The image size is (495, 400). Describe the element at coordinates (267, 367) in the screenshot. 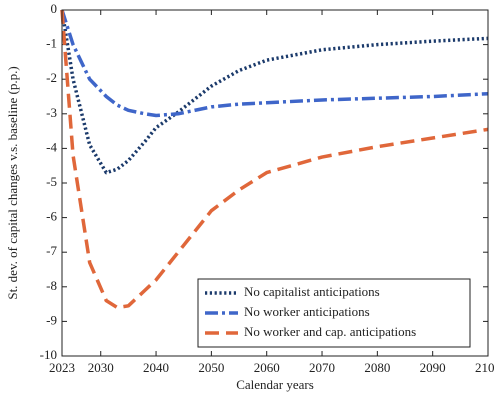

I see `x-tick-label: 2060` at that location.